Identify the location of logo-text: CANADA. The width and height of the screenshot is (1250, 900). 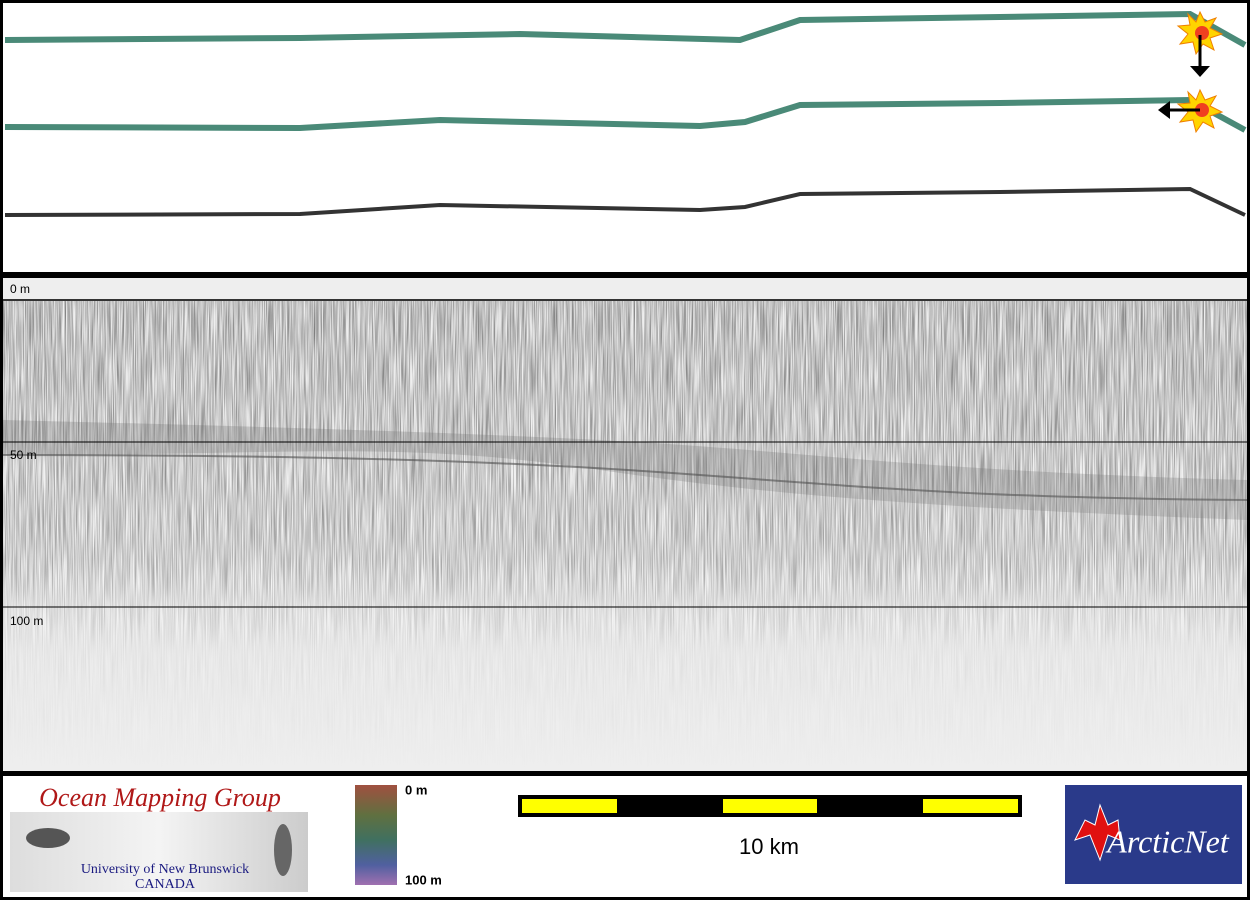
(165, 884).